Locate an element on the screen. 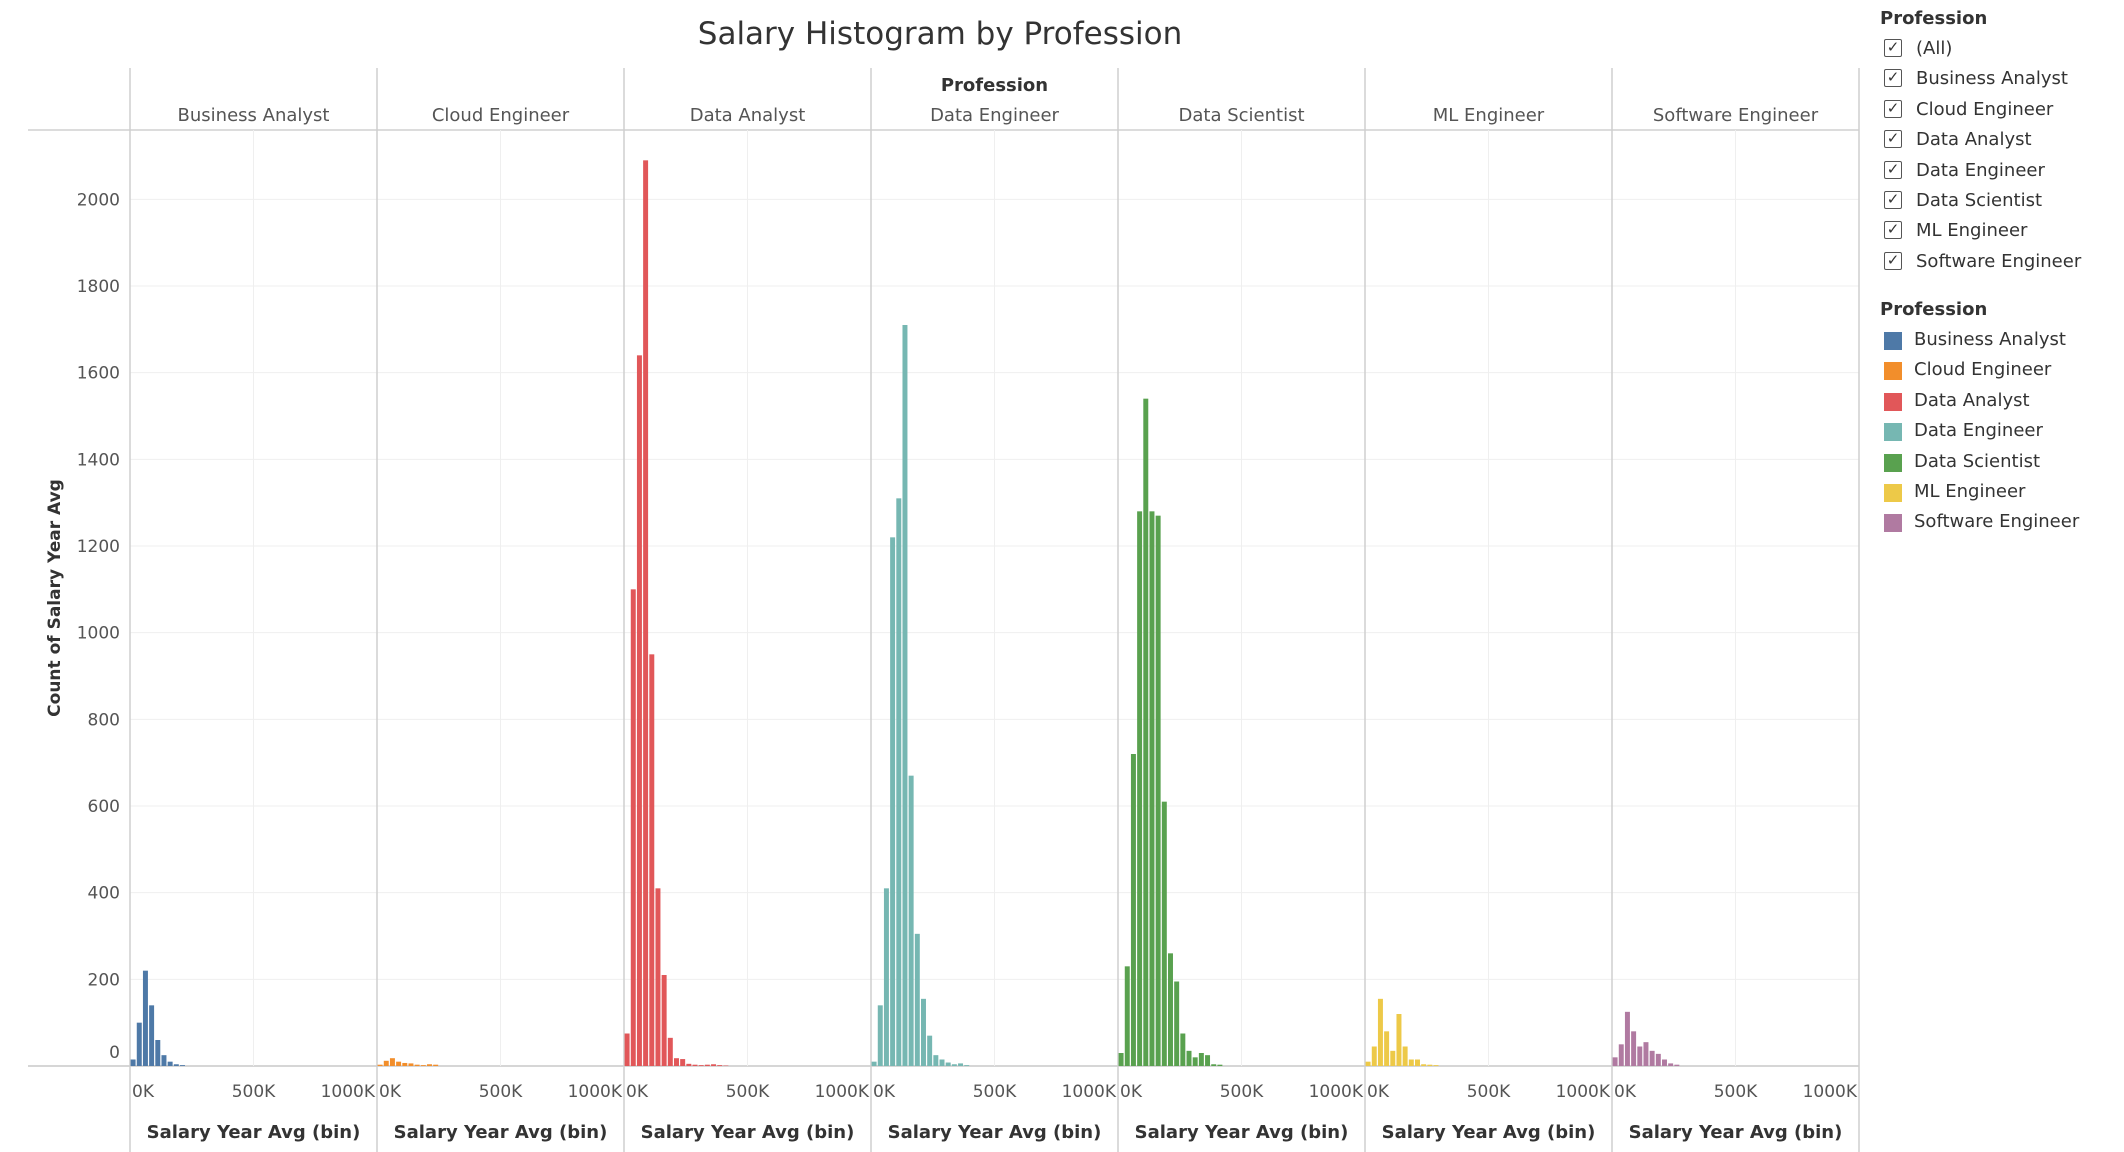 The image size is (2124, 1152). y-tick-label: 1200 is located at coordinates (98, 547).